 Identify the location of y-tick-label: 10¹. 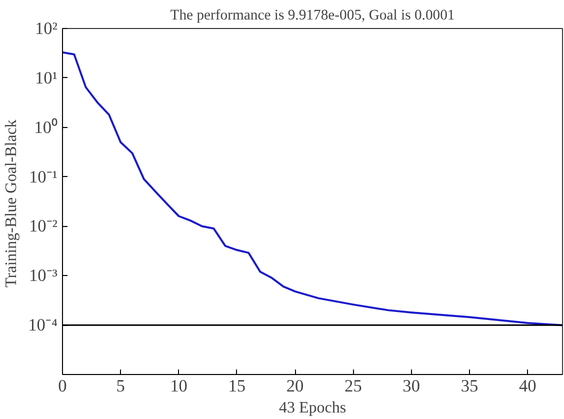
(46, 78).